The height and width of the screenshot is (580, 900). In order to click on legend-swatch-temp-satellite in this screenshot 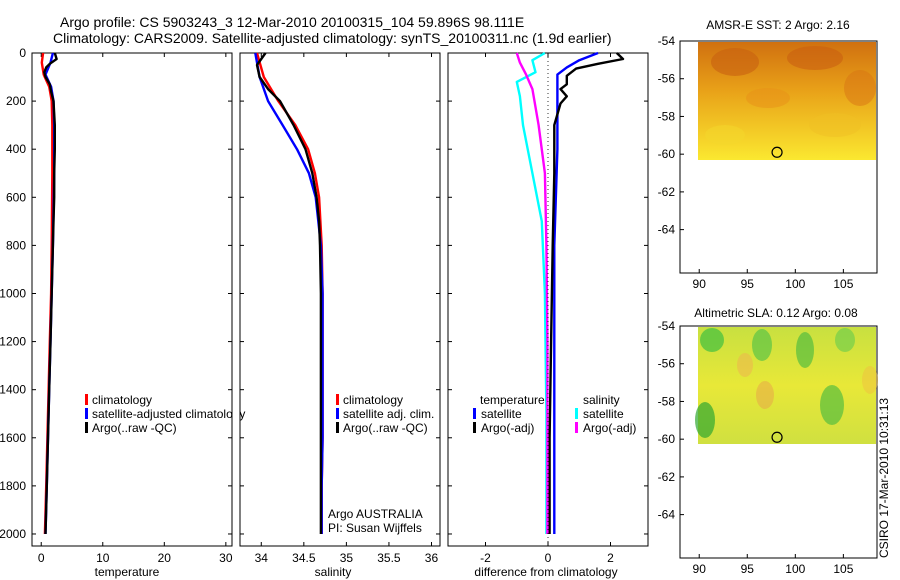, I will do `click(474, 413)`.